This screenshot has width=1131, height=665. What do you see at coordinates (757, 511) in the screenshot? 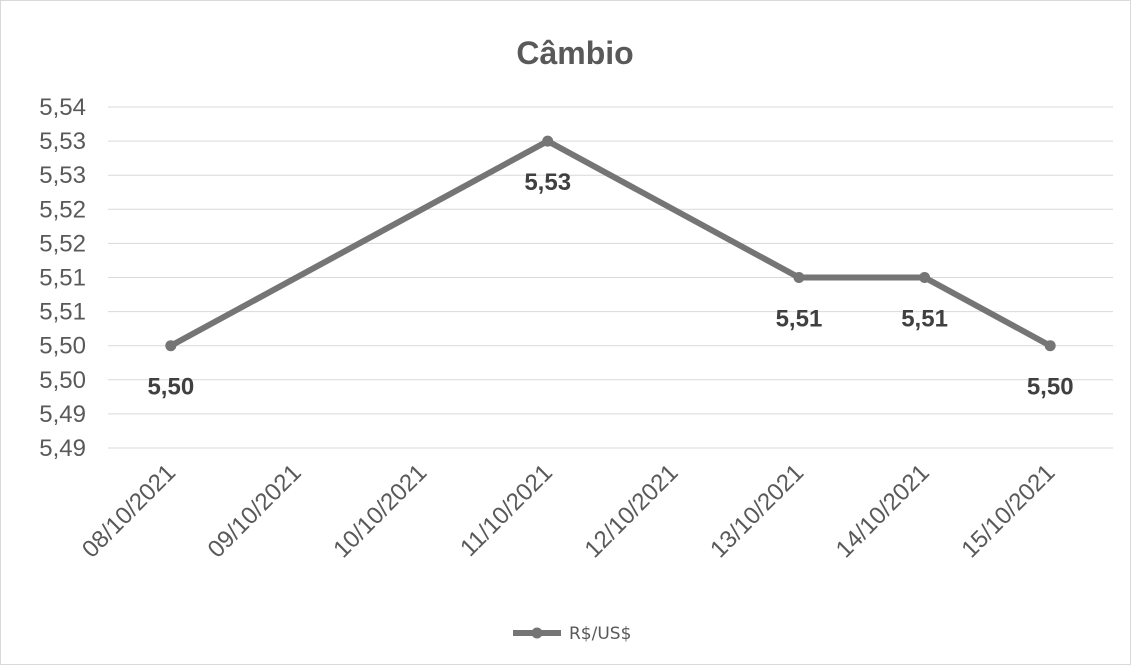
I see `x-tick-label: 13/10/2021` at bounding box center [757, 511].